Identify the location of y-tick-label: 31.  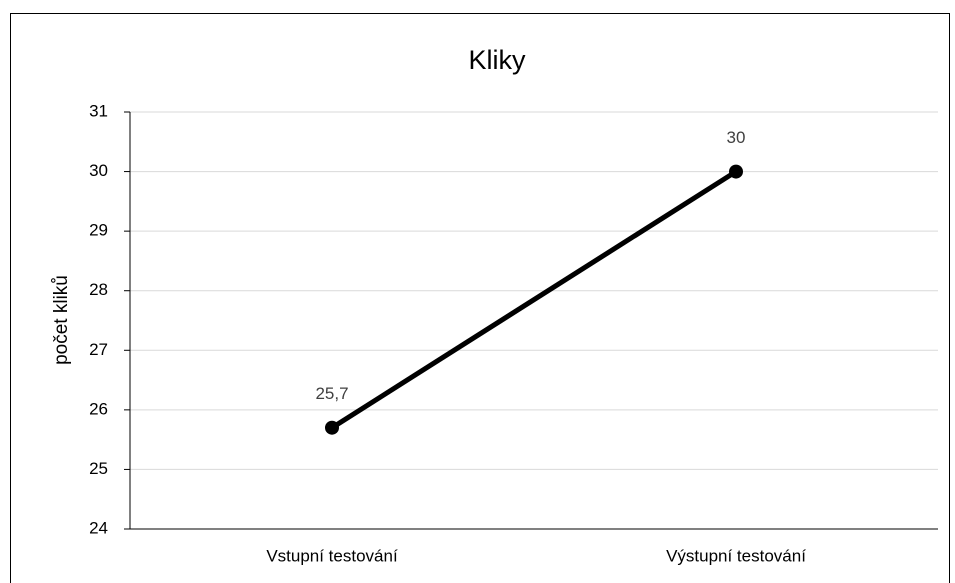
(98, 110).